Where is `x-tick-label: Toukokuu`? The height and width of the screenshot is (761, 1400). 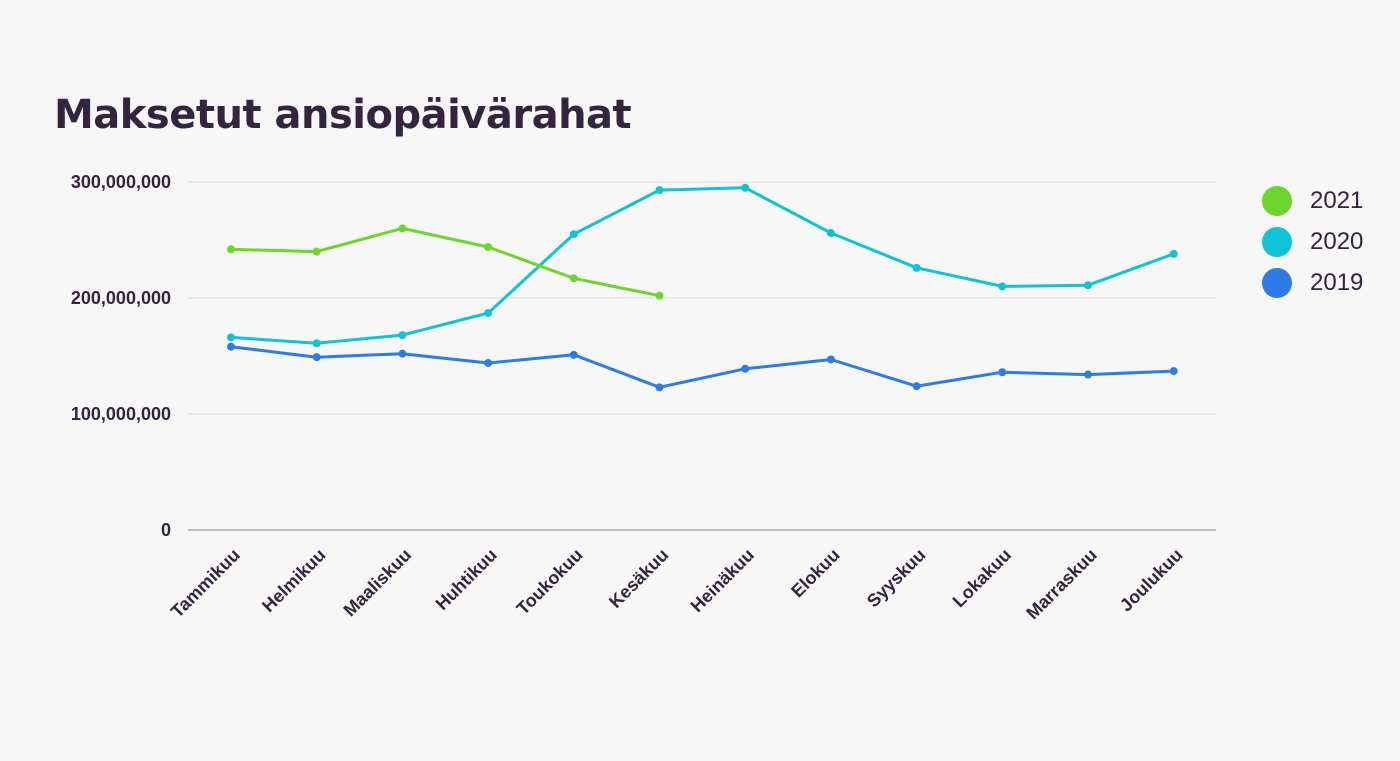 x-tick-label: Toukokuu is located at coordinates (550, 582).